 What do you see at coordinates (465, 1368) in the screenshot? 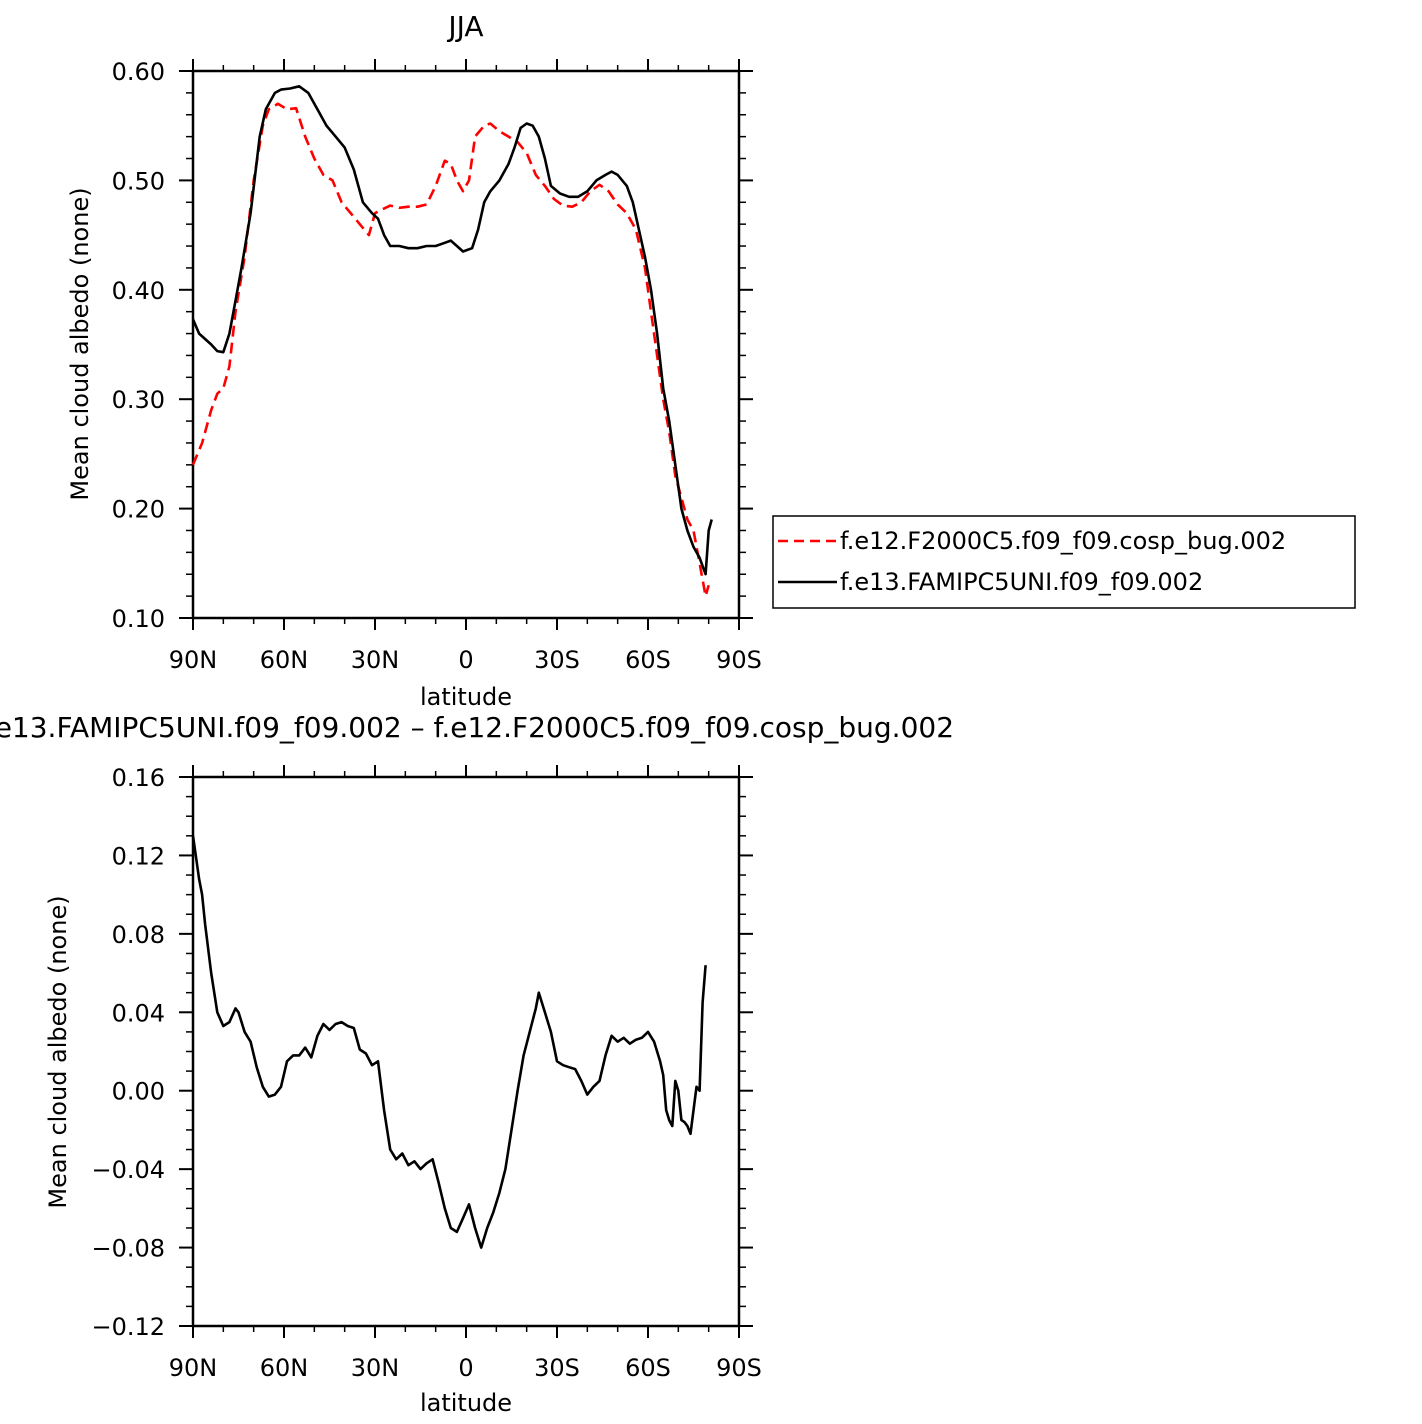
I see `bottom-x-tick-label: 0` at bounding box center [465, 1368].